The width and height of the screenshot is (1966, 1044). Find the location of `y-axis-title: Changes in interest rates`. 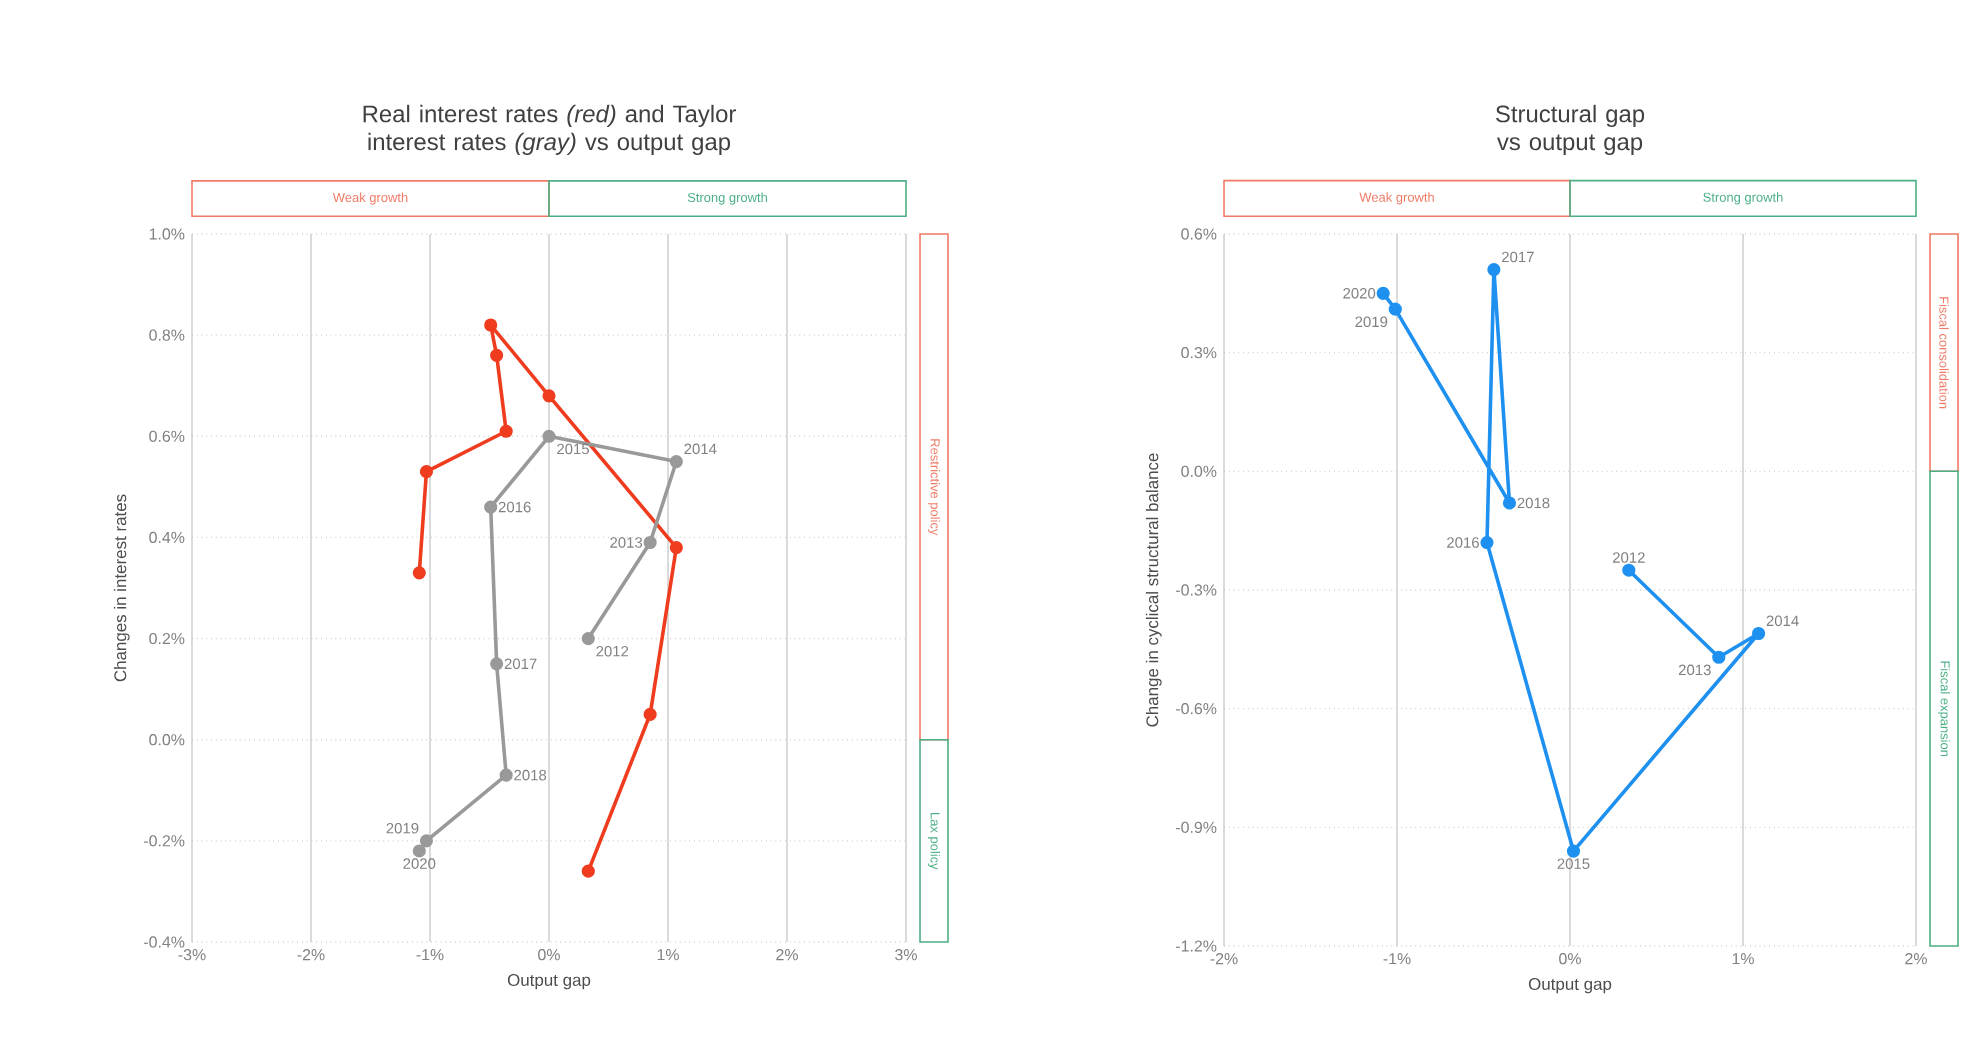

y-axis-title: Changes in interest rates is located at coordinates (121, 588).